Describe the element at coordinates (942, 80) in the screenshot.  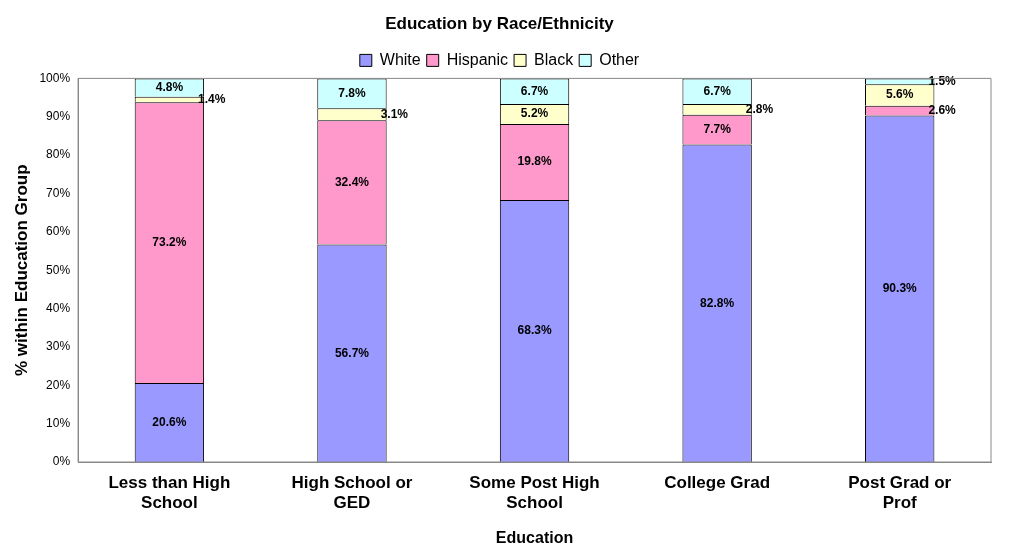
I see `data-label: 1.5%` at that location.